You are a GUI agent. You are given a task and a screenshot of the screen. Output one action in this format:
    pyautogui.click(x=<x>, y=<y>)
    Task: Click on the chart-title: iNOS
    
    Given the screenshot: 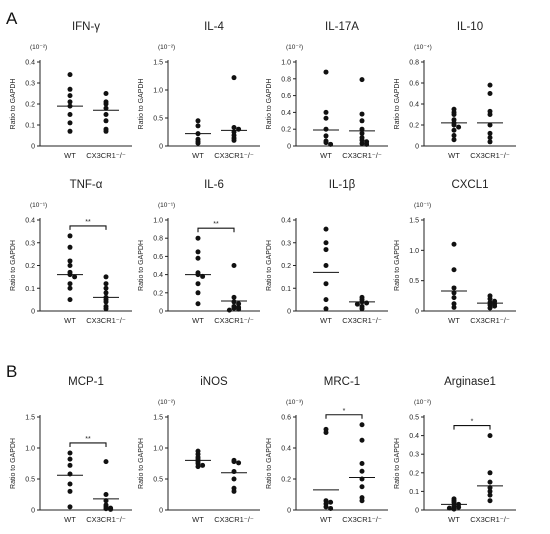 What is the action you would take?
    pyautogui.click(x=214, y=382)
    